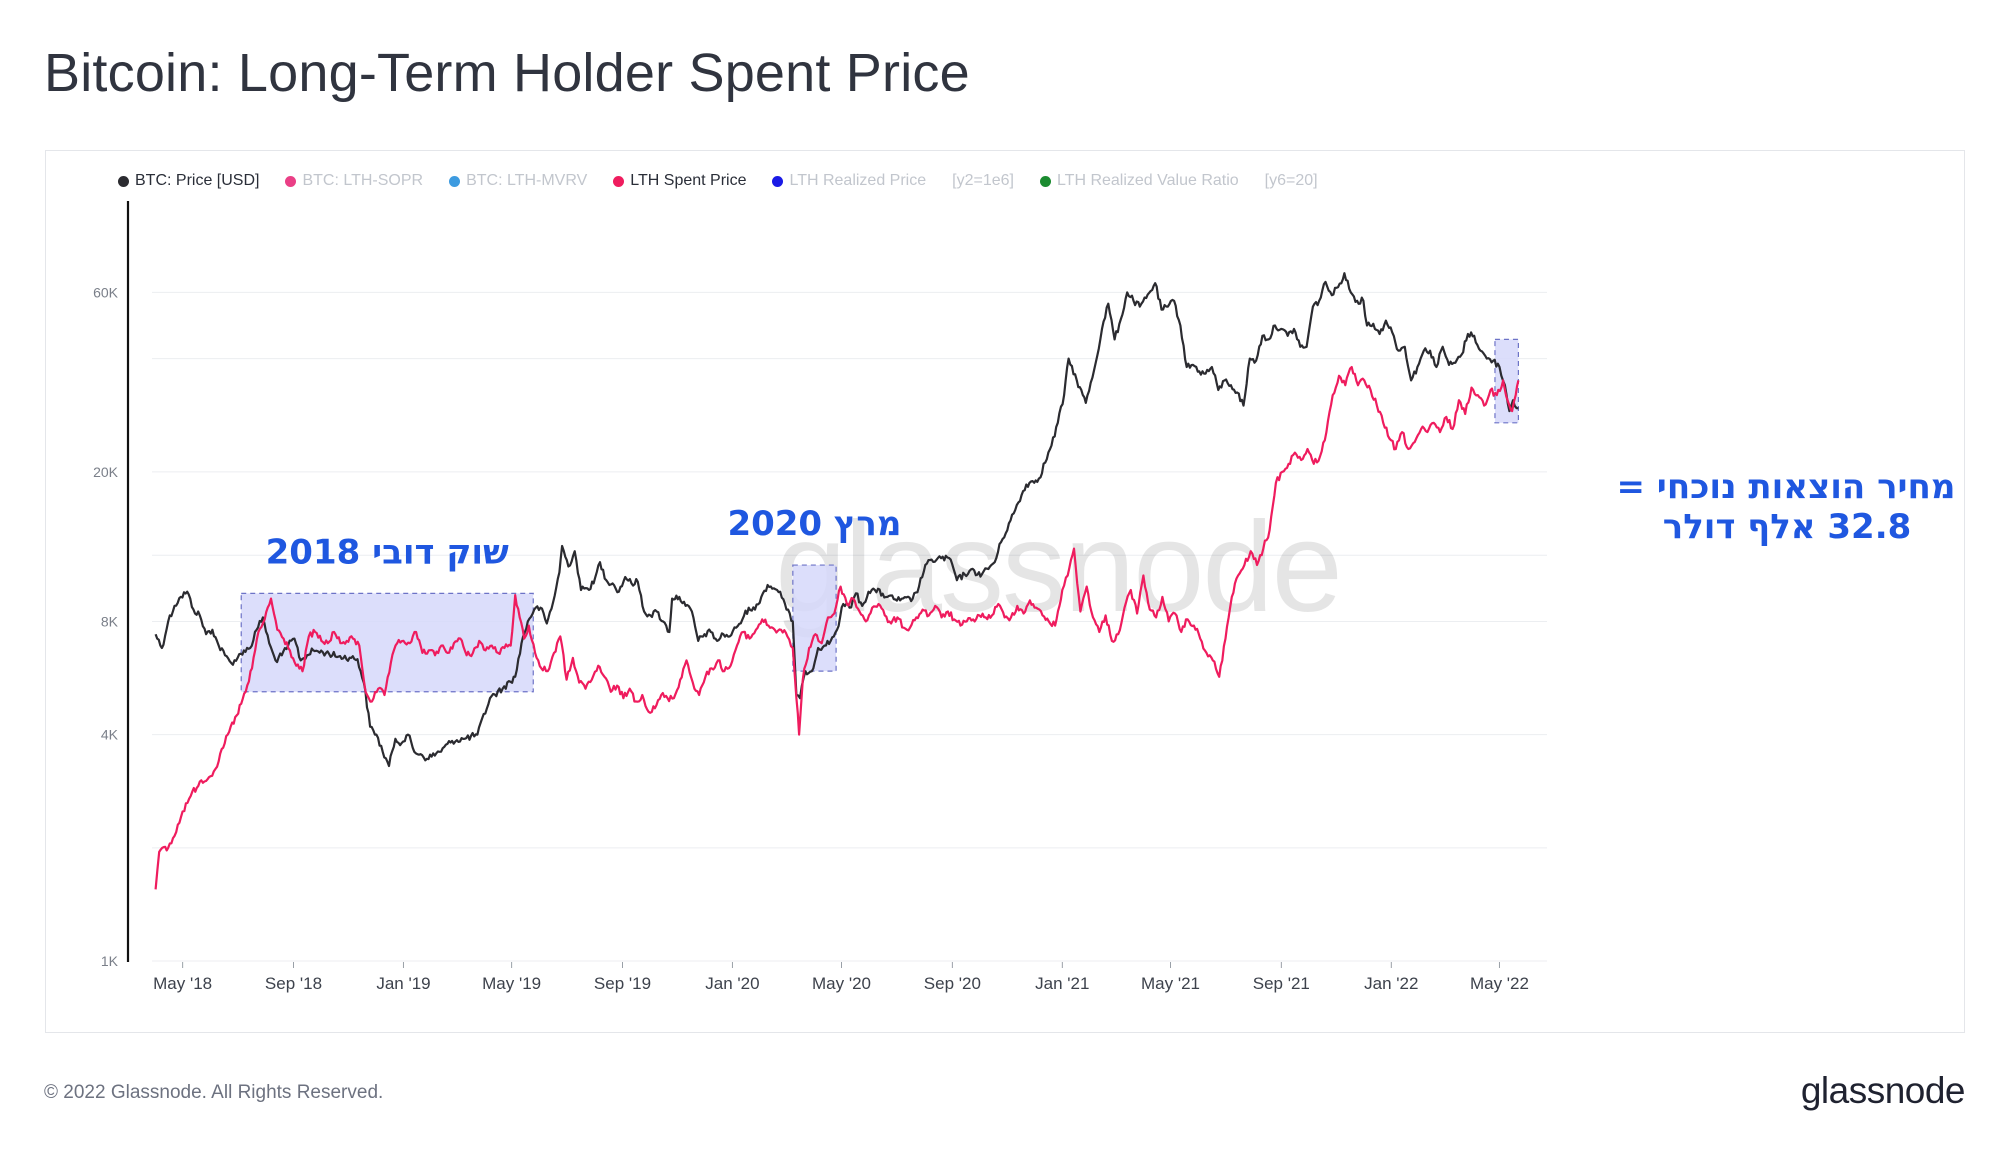 This screenshot has height=1152, width=2000. I want to click on y-tick-label: 4K, so click(110, 735).